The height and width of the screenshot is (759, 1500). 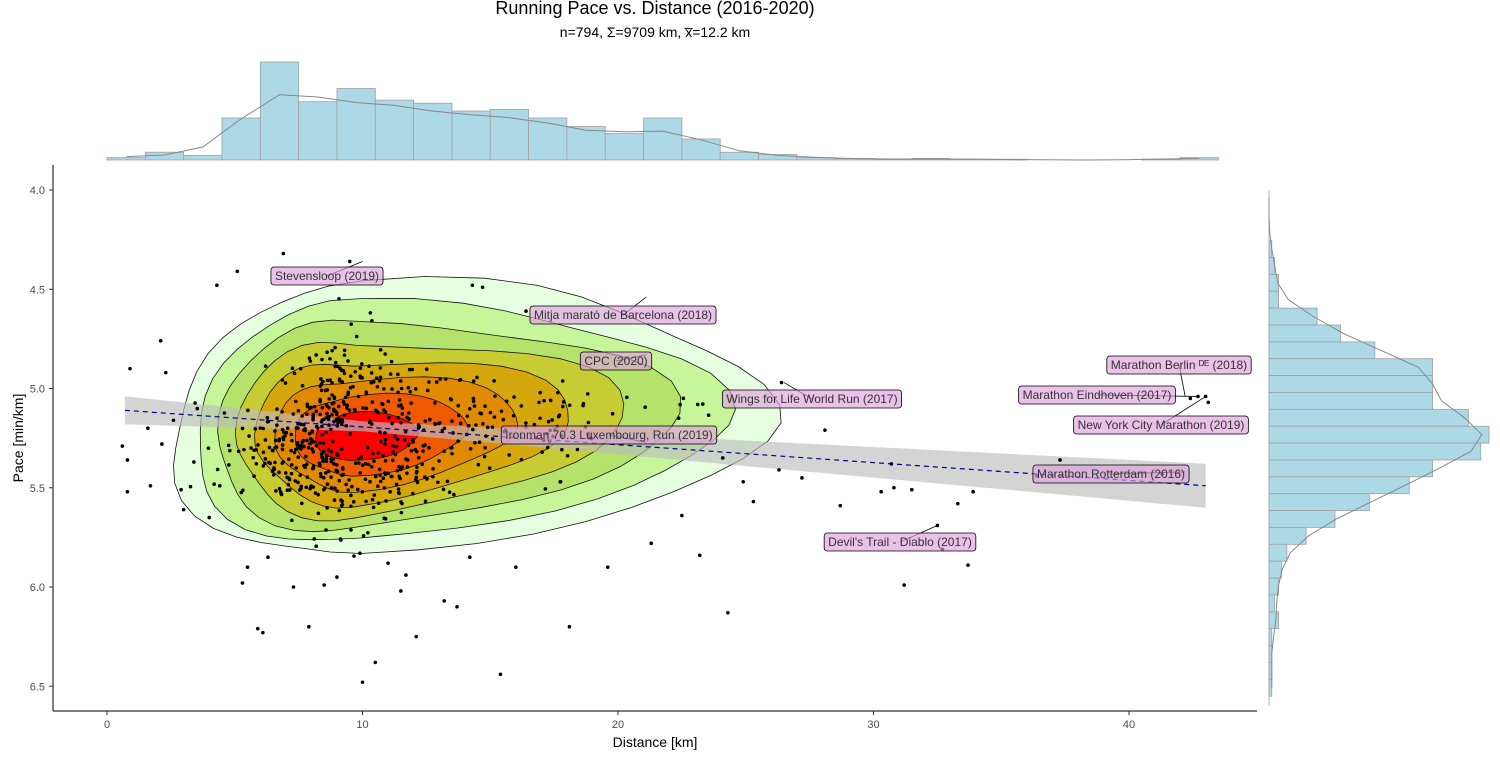 What do you see at coordinates (663, 127) in the screenshot?
I see `density-curve` at bounding box center [663, 127].